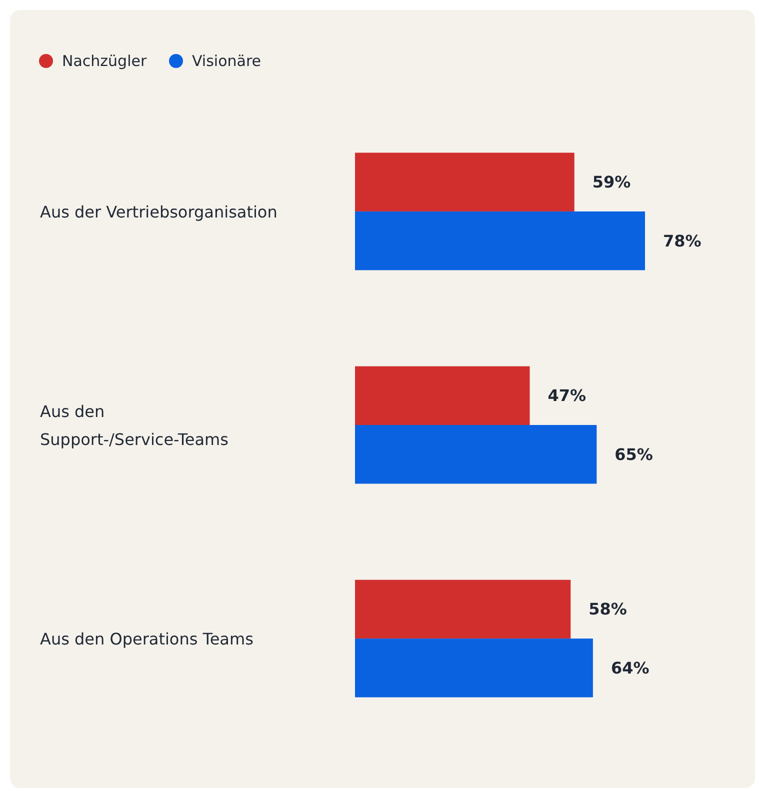 The height and width of the screenshot is (791, 759). I want to click on data-label: 65%, so click(633, 454).